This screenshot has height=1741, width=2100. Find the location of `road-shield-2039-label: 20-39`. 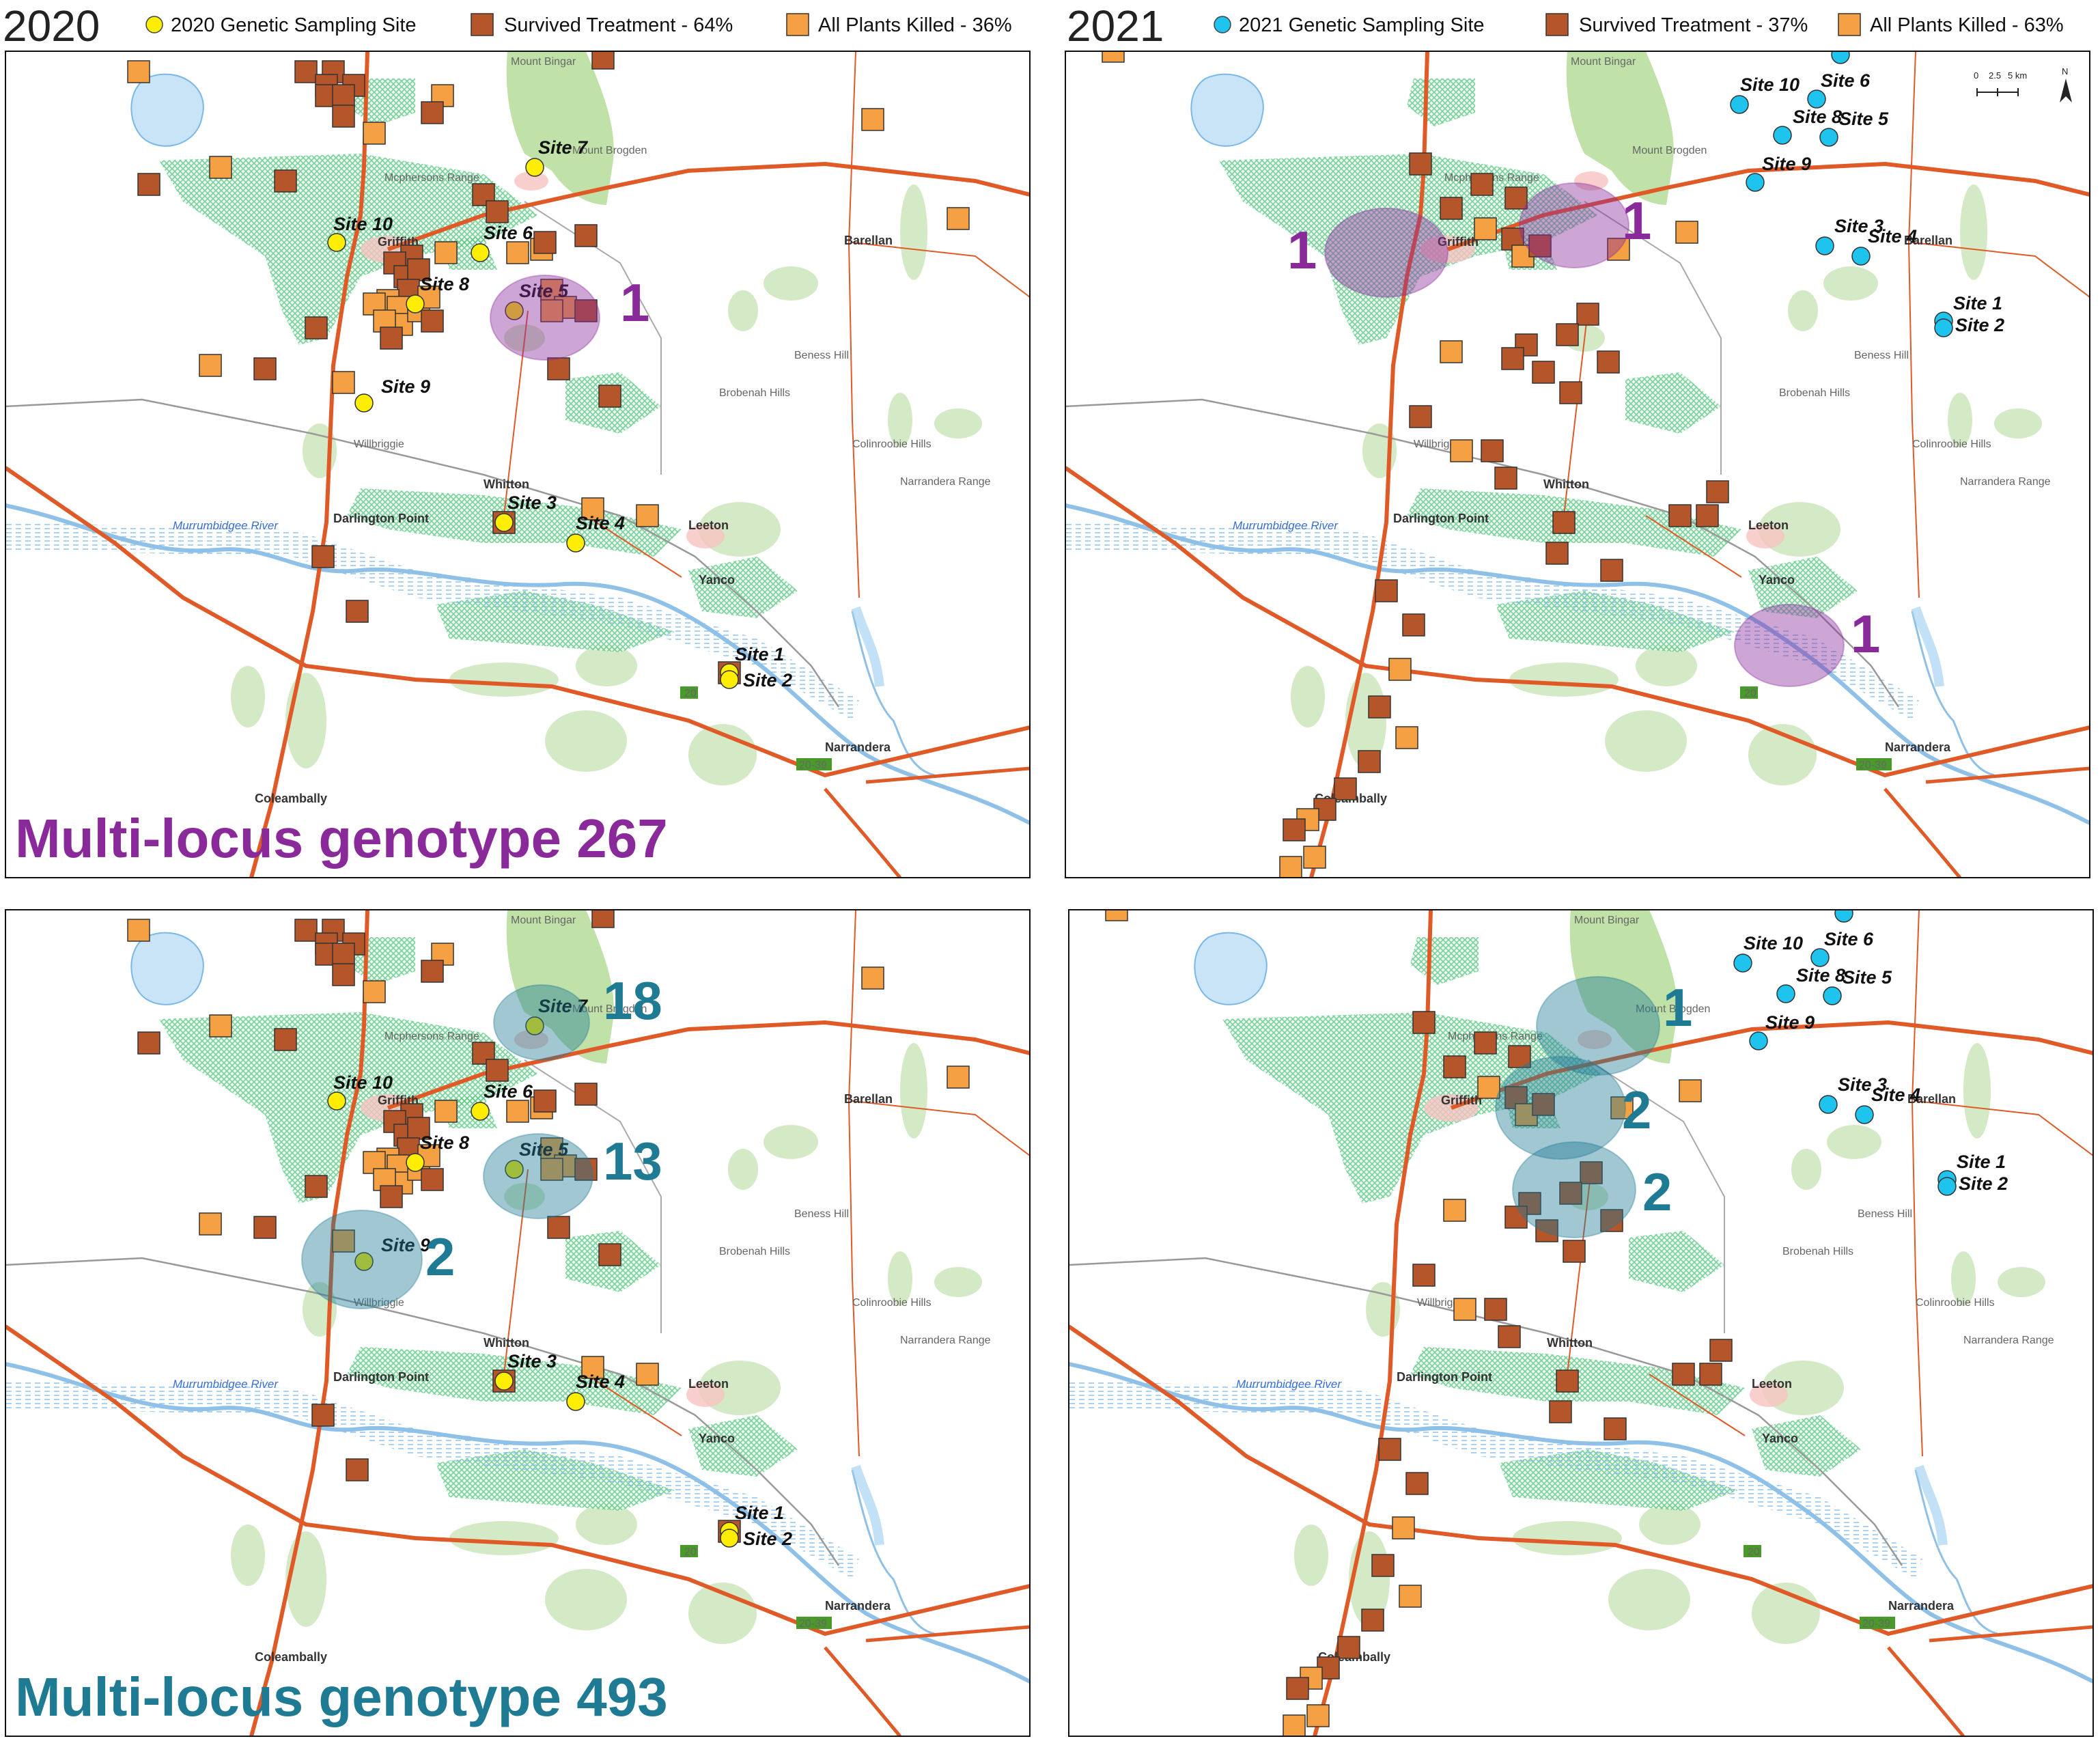

road-shield-2039-label: 20-39 is located at coordinates (1876, 1624).